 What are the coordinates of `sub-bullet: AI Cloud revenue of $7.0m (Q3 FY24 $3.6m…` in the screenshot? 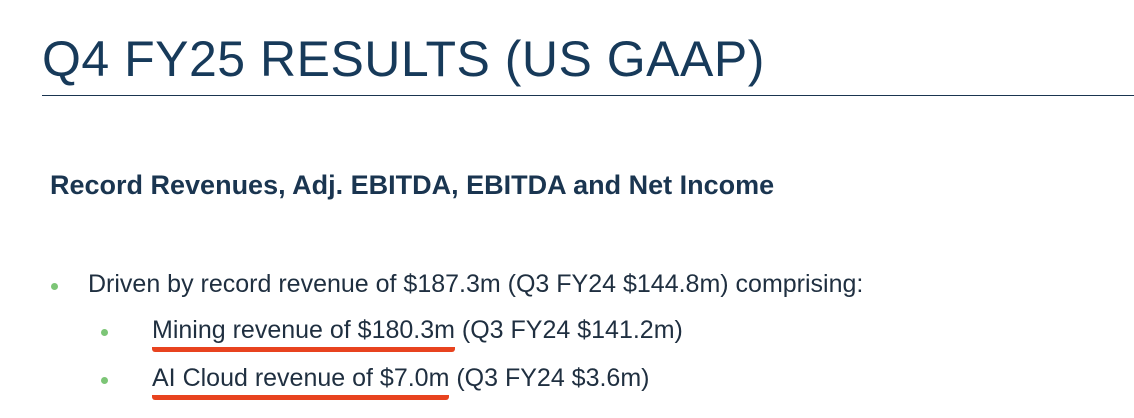 It's located at (400, 382).